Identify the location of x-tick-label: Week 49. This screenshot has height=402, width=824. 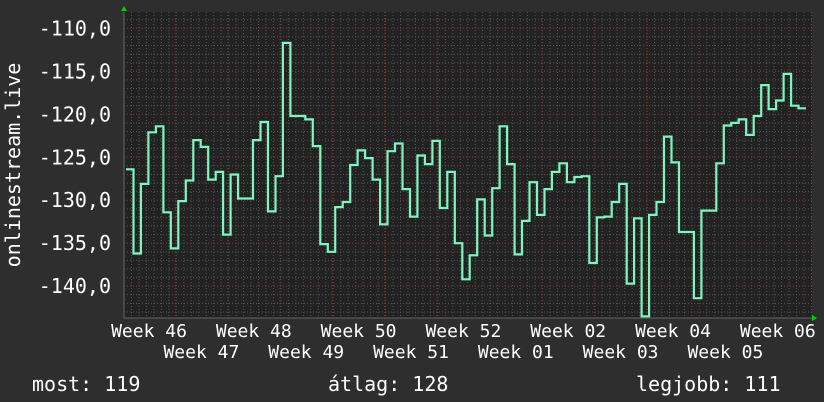
(306, 352).